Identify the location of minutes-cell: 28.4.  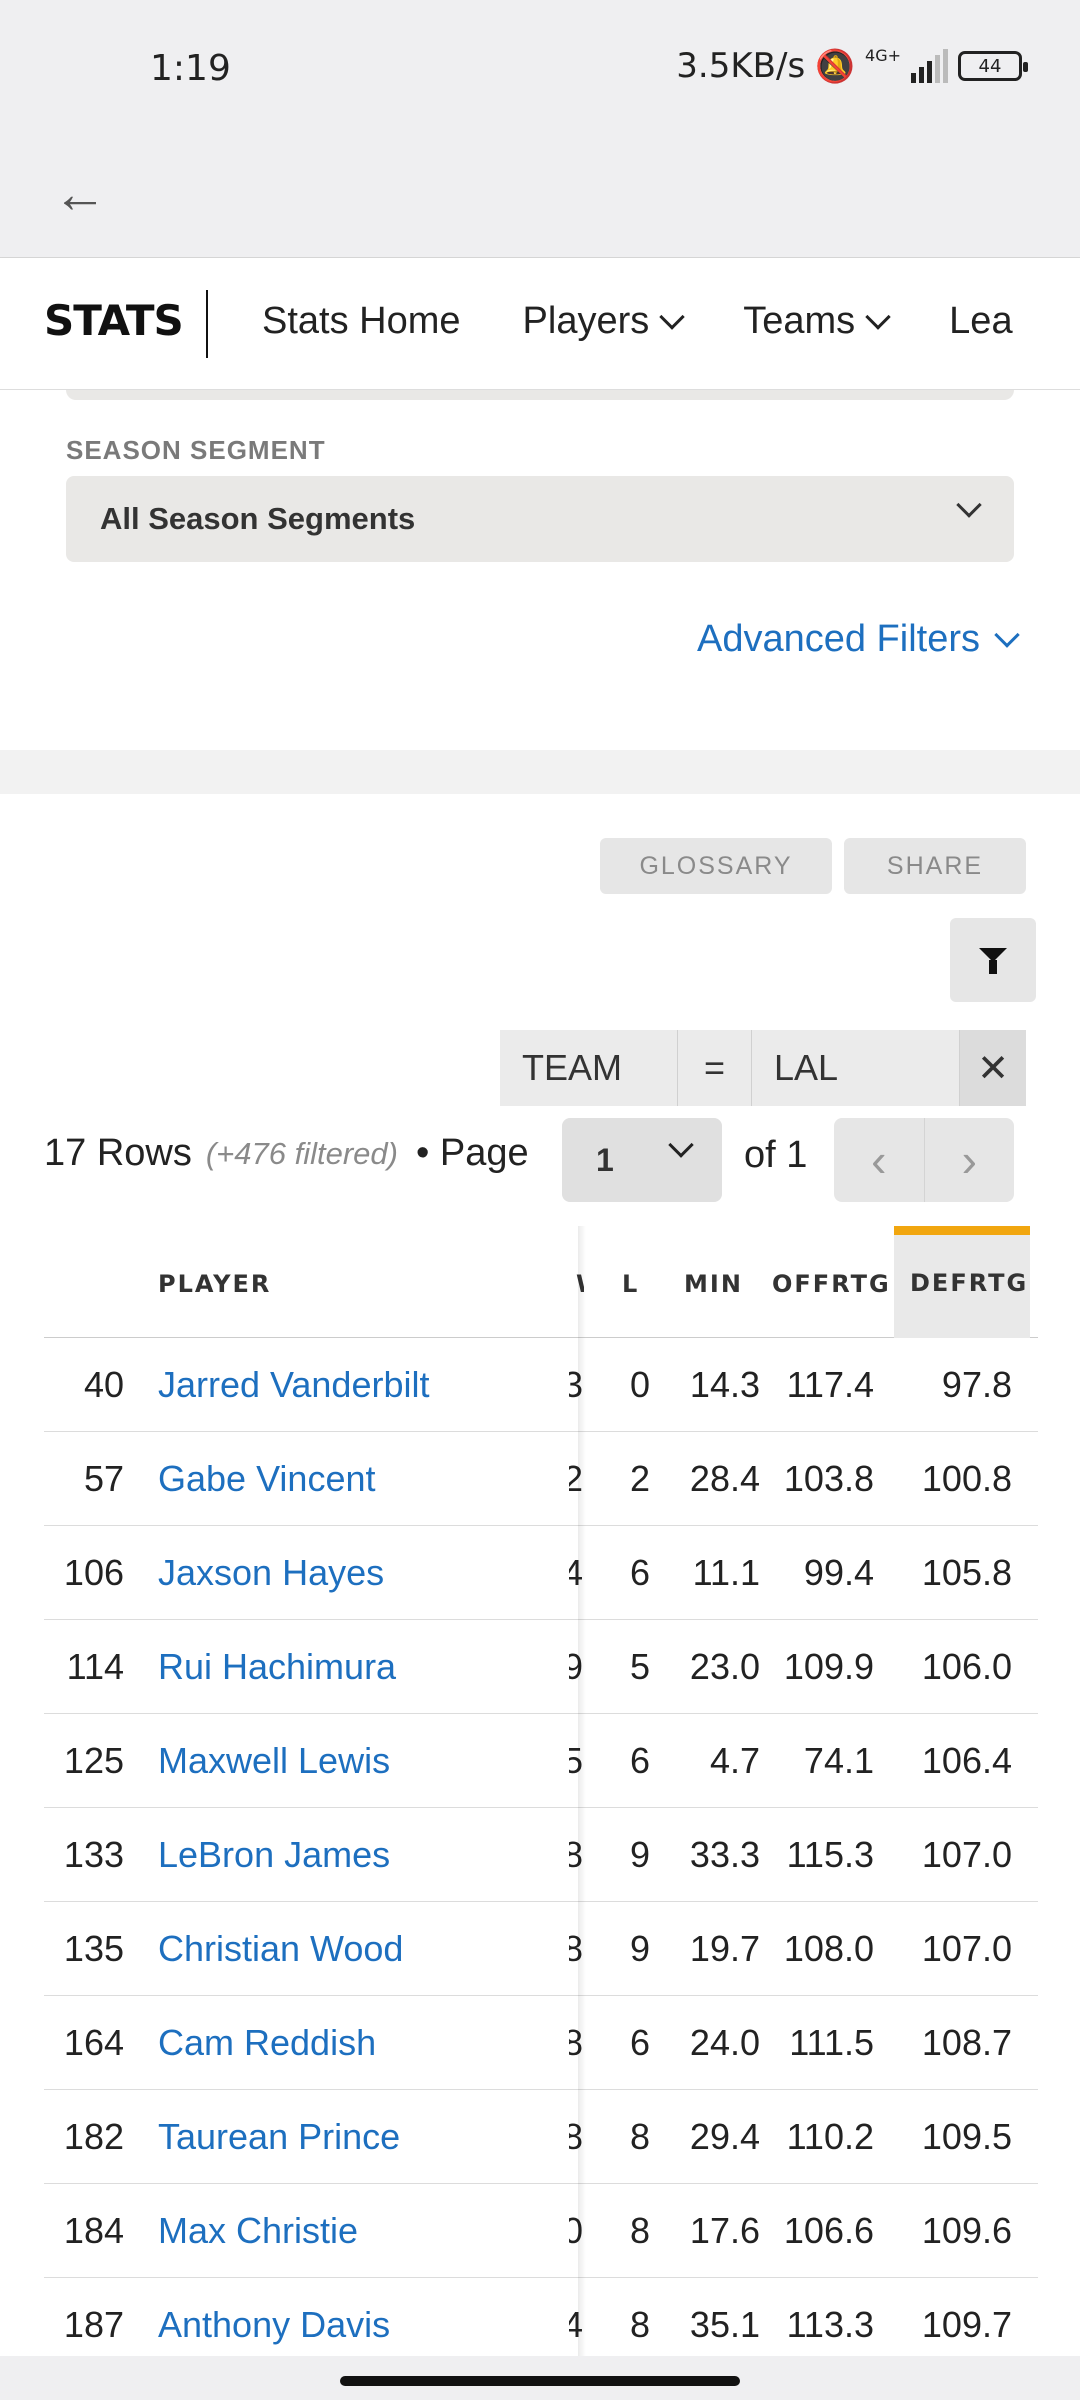
(724, 1478).